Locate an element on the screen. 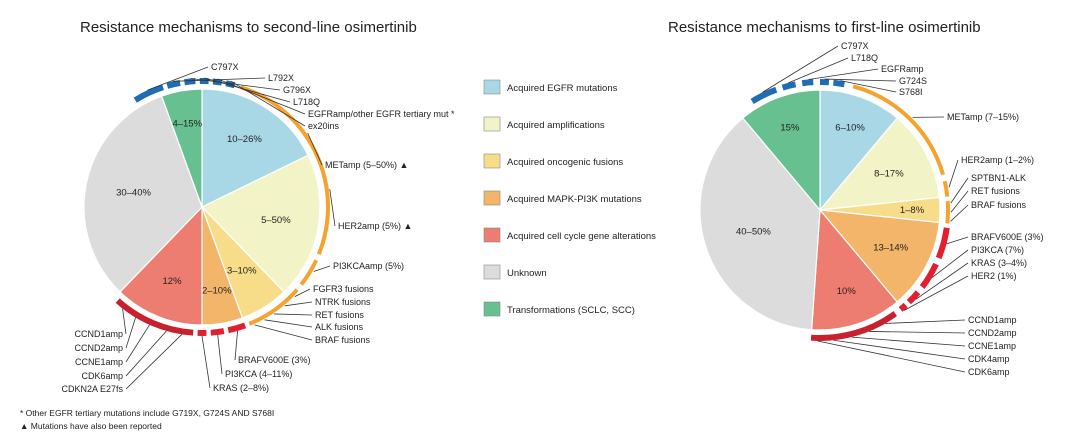 The width and height of the screenshot is (1080, 447). slice-label-unknown: 40–50% is located at coordinates (753, 232).